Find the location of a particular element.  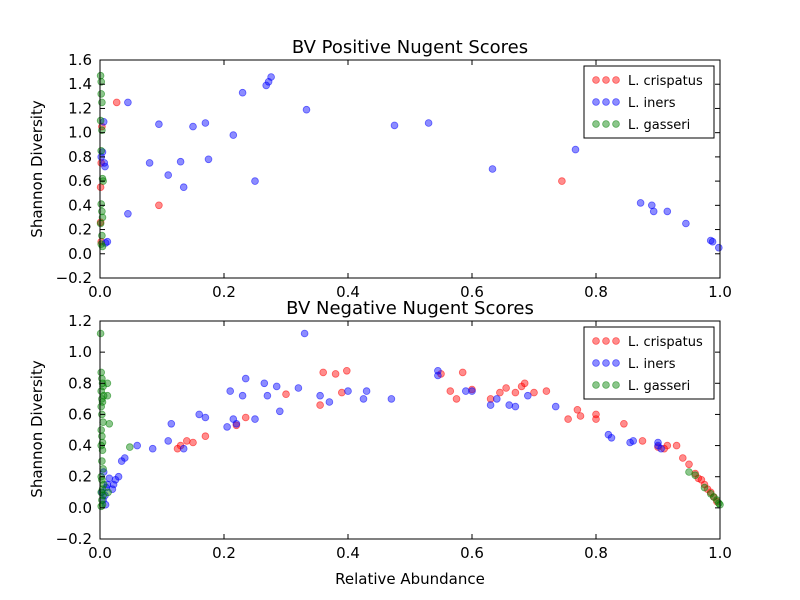

bottom-legend-label: L. gasseri is located at coordinates (659, 386).